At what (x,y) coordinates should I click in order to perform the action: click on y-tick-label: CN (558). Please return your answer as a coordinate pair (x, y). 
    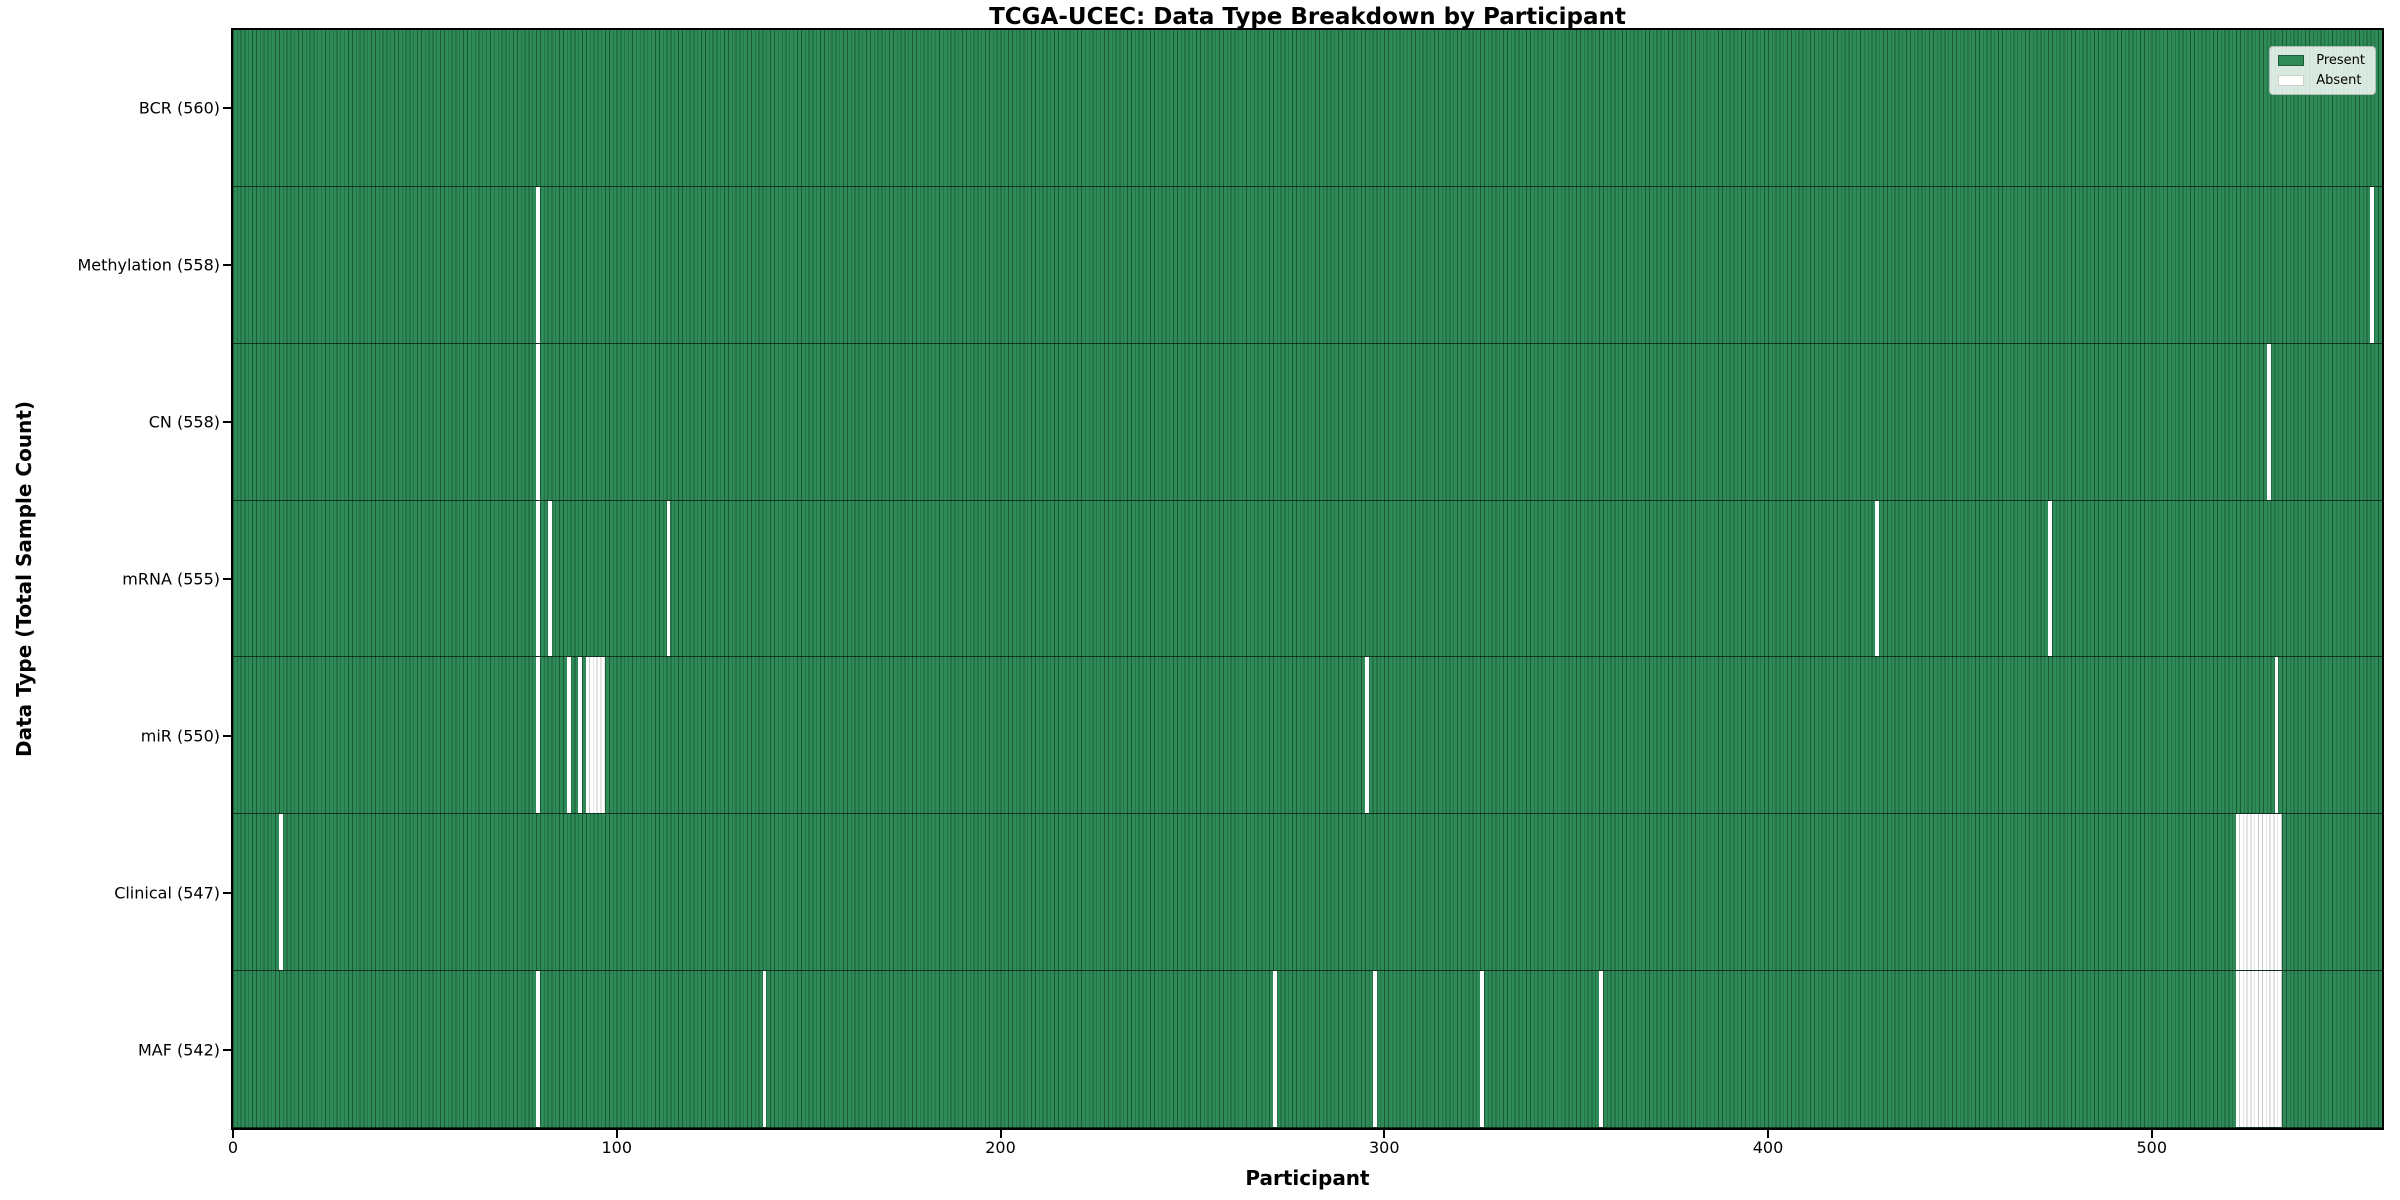
    Looking at the image, I should click on (184, 422).